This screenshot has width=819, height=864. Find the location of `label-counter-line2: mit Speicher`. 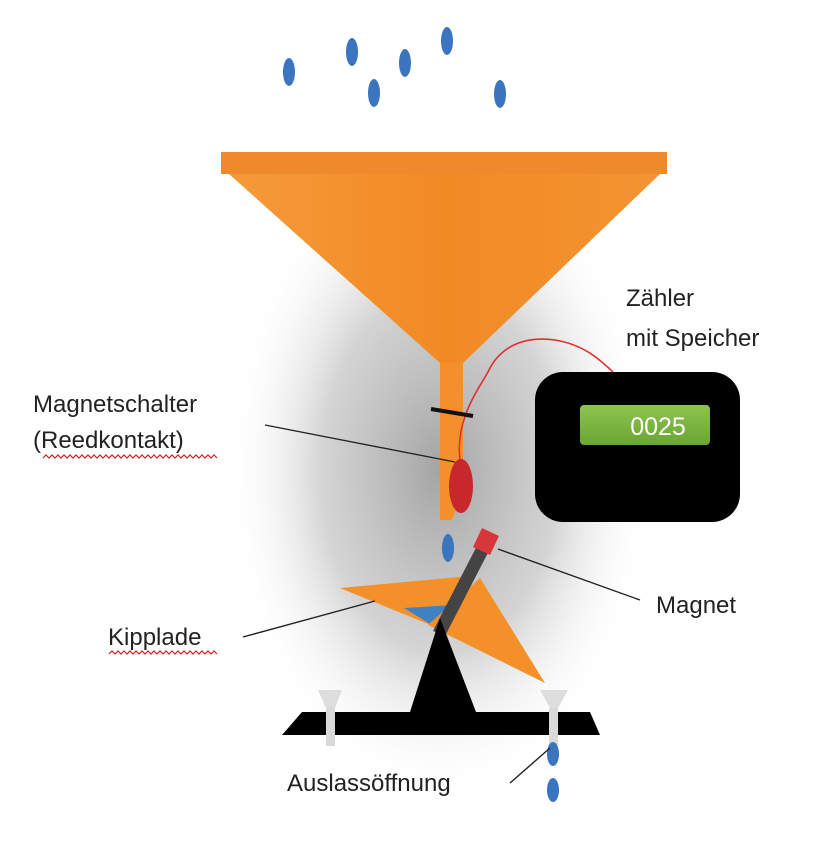

label-counter-line2: mit Speicher is located at coordinates (692, 338).